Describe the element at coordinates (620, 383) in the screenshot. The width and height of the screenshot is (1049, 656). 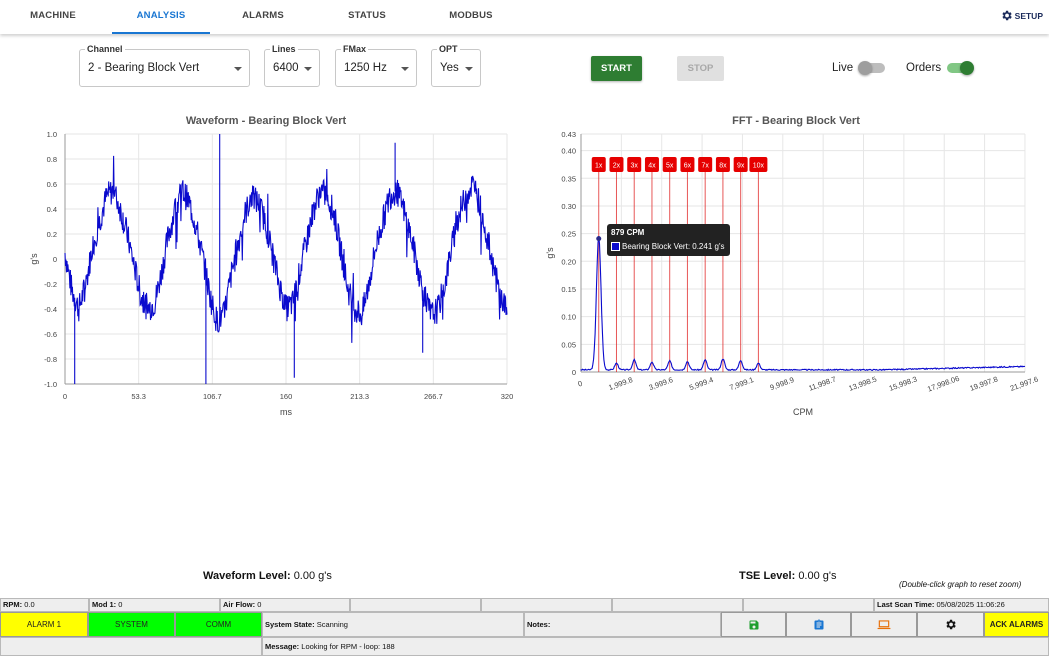
I see `x-tick-label: 1,999.8` at that location.